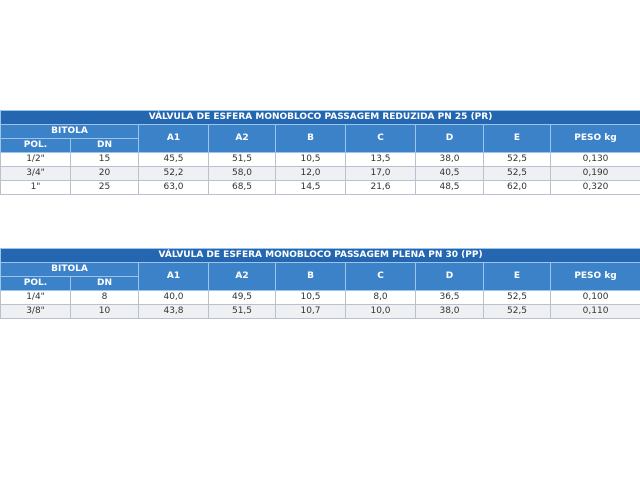  Describe the element at coordinates (104, 187) in the screenshot. I see `cell: 25` at that location.